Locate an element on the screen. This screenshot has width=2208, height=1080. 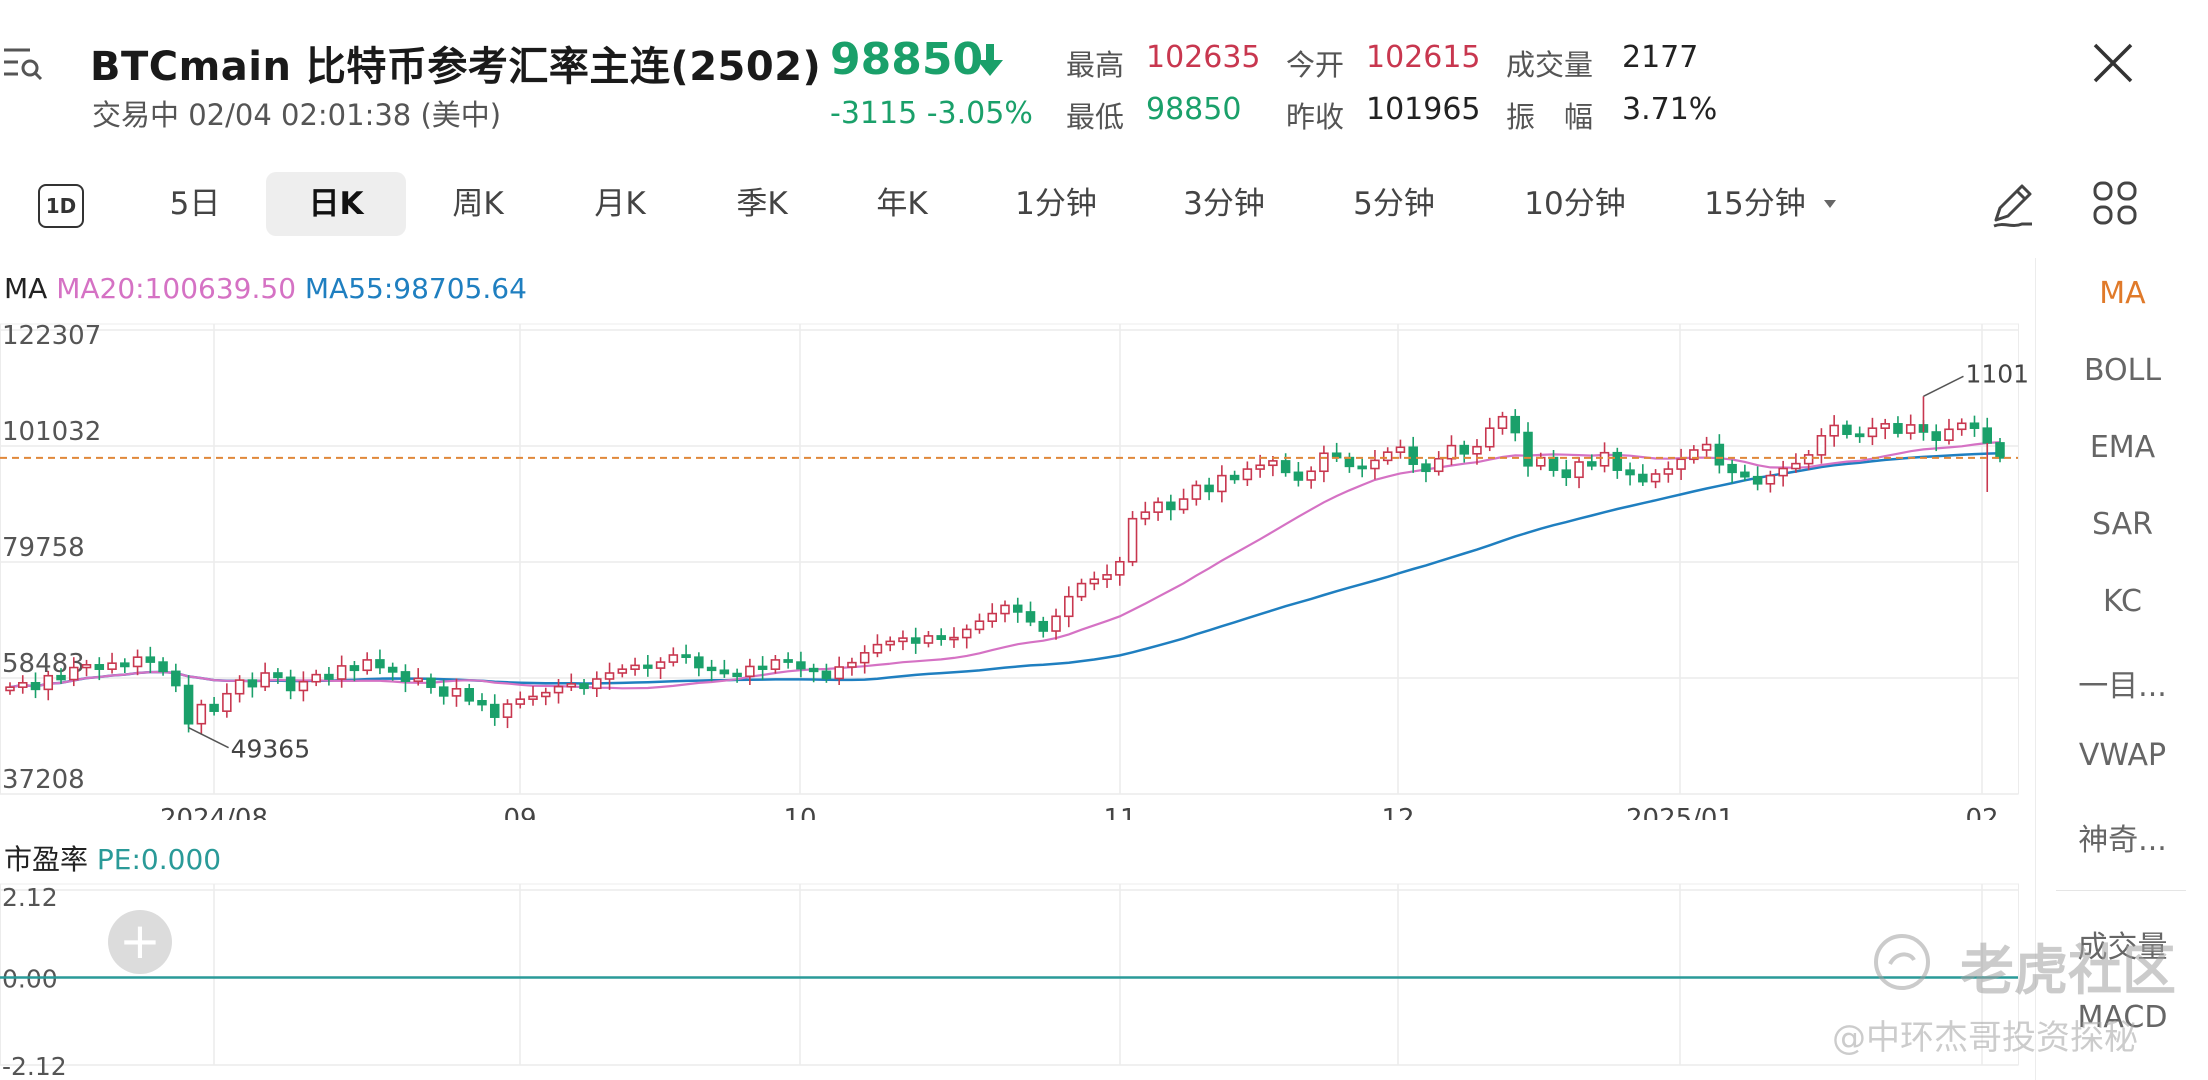
tab-item: 1分钟 is located at coordinates (1056, 204).